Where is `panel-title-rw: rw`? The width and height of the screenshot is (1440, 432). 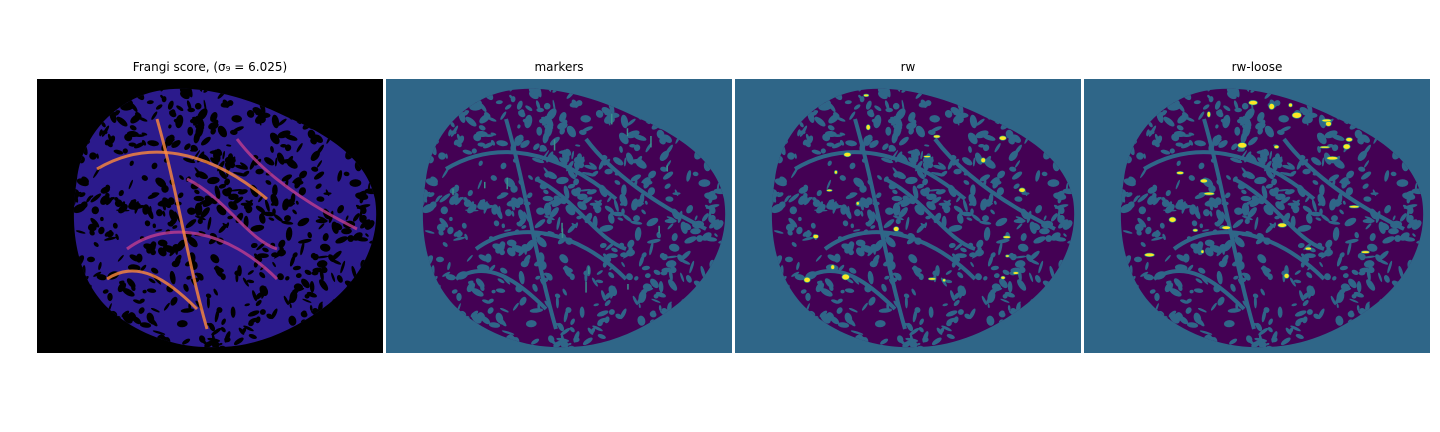 panel-title-rw: rw is located at coordinates (908, 67).